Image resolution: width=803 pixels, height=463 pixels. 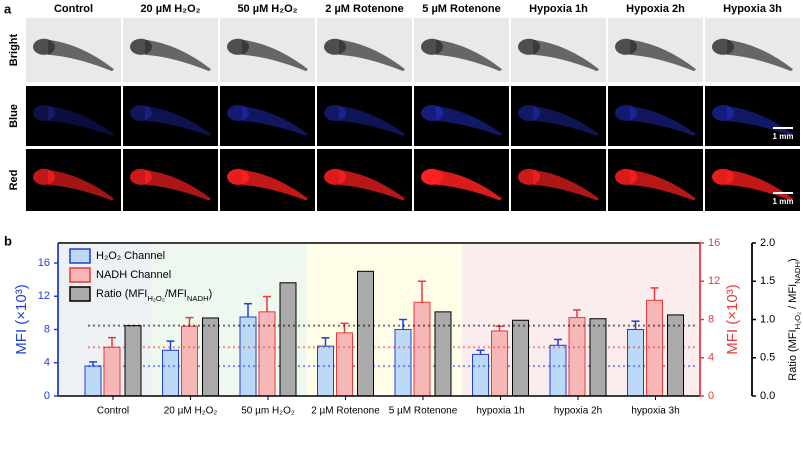 What do you see at coordinates (191, 411) in the screenshot?
I see `x-tick-label: 20 µM H₂O₂` at bounding box center [191, 411].